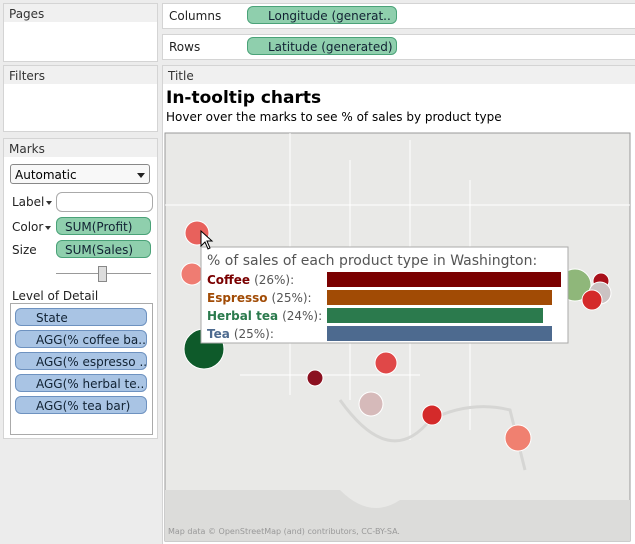 This screenshot has height=544, width=635. What do you see at coordinates (104, 202) in the screenshot?
I see `label-drop` at bounding box center [104, 202].